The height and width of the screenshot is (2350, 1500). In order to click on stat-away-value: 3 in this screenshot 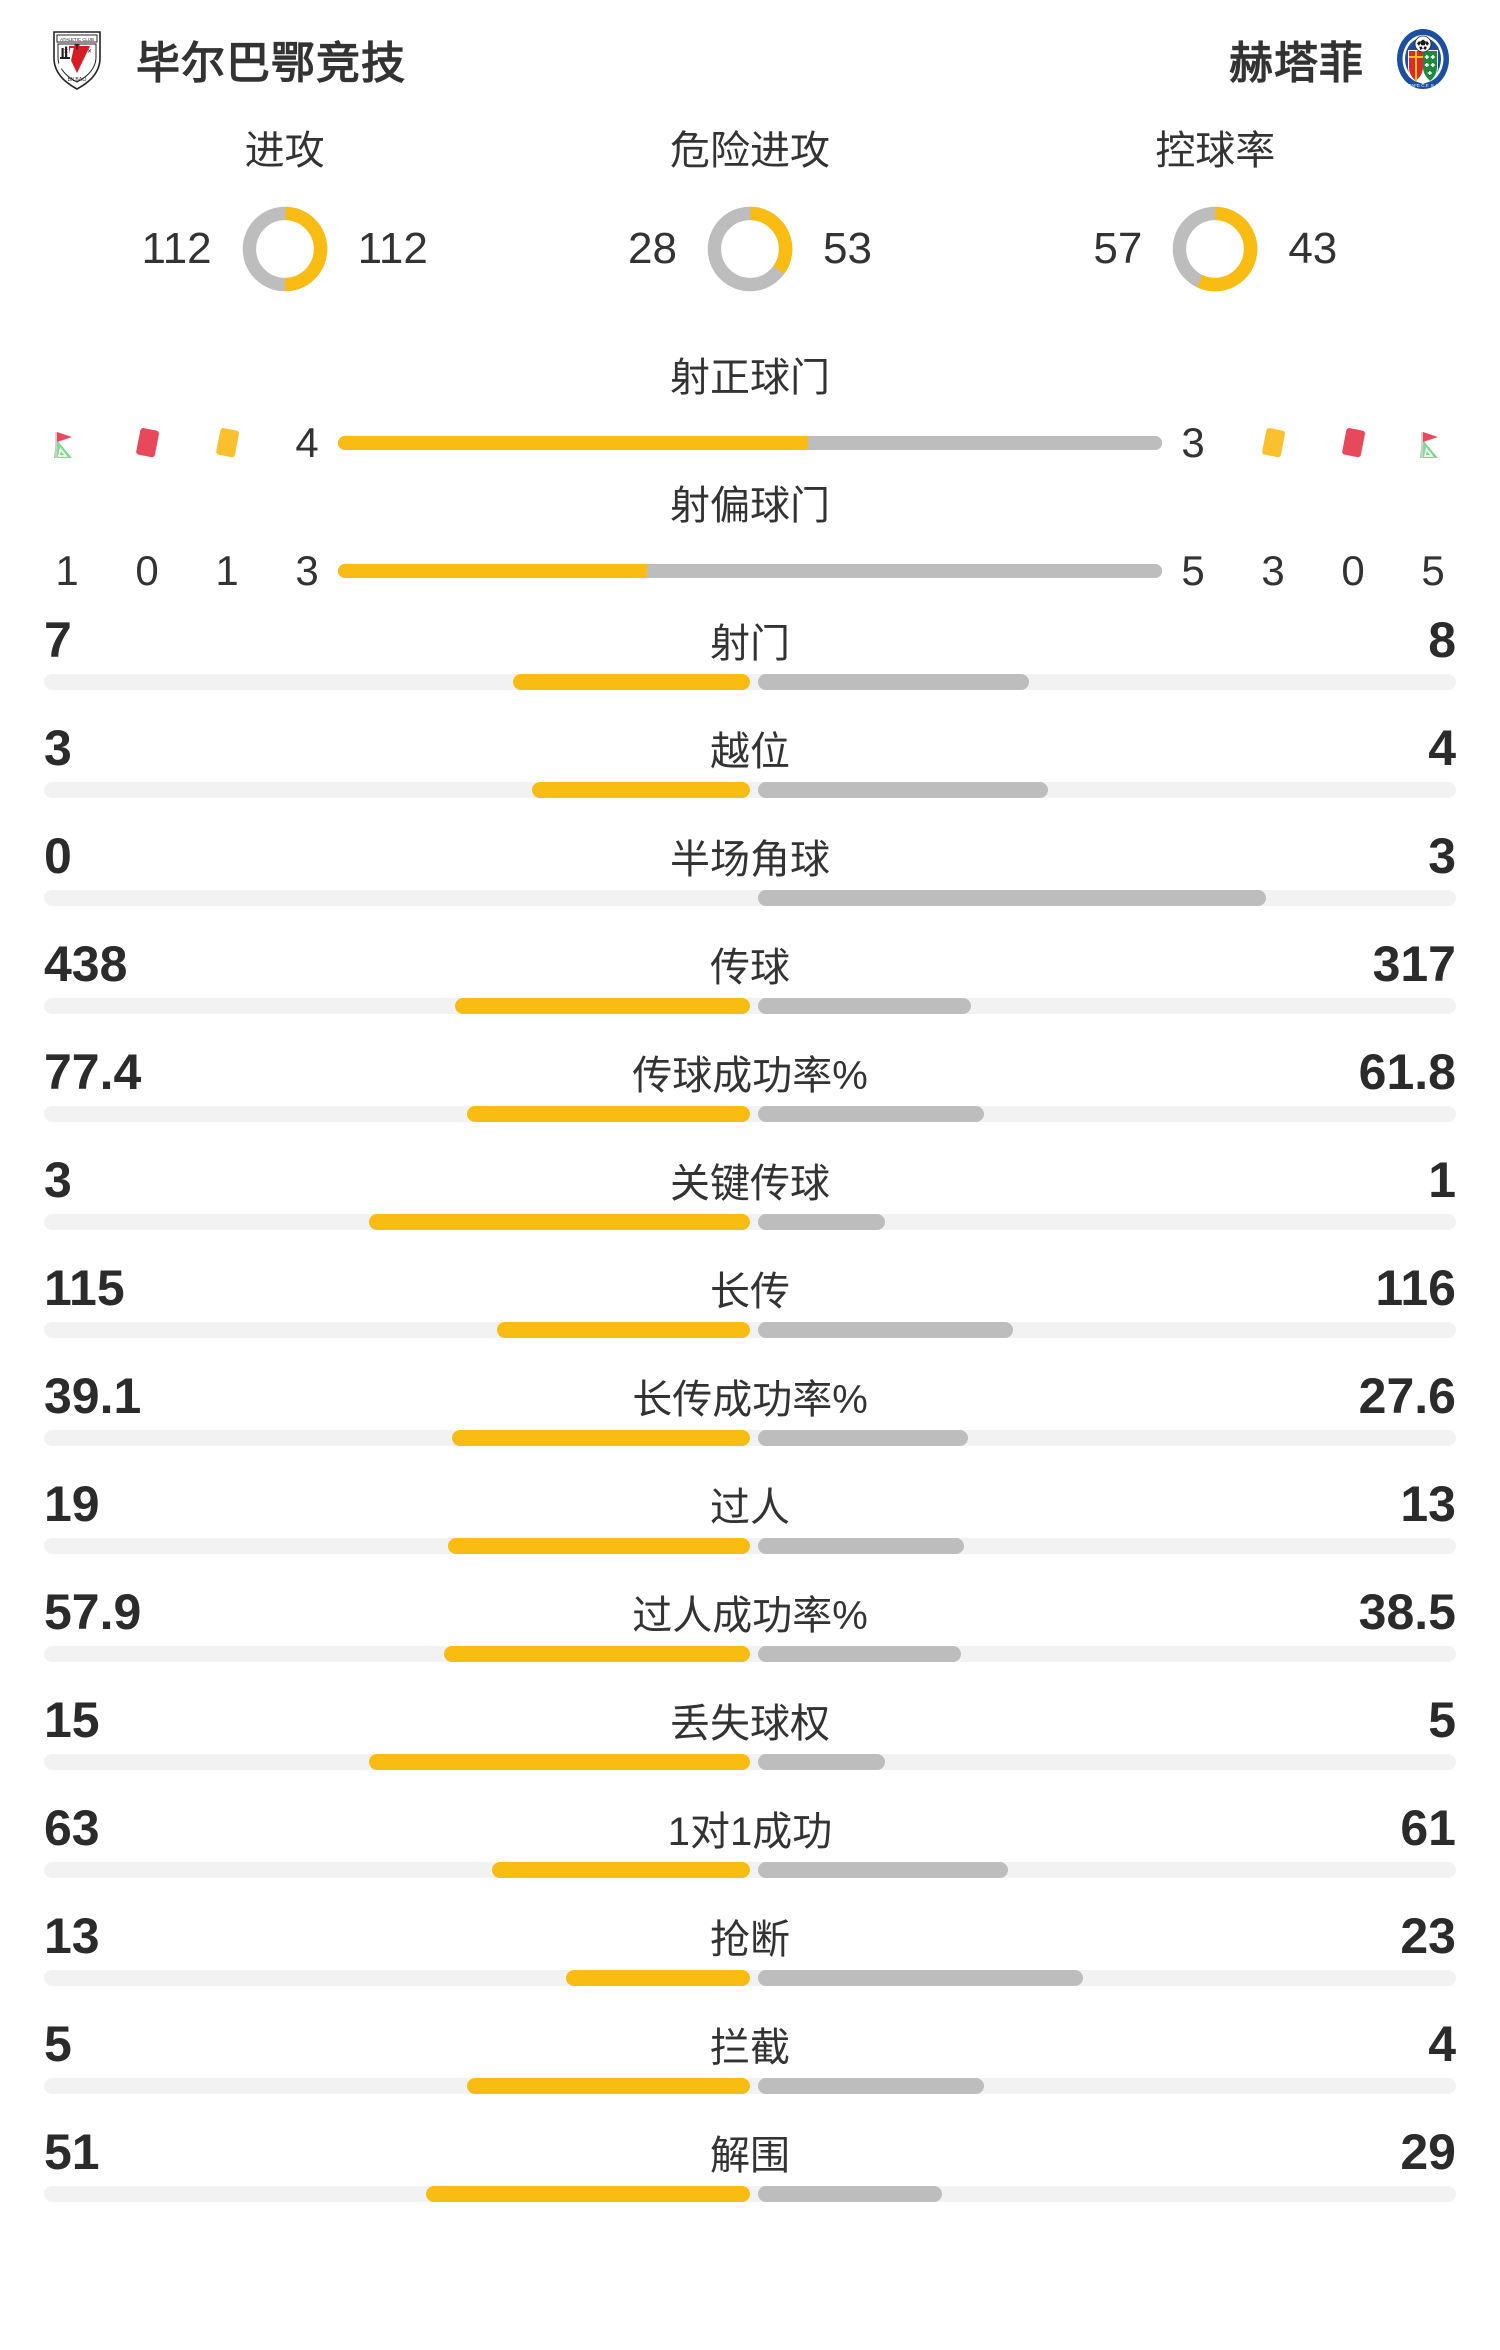, I will do `click(1442, 856)`.